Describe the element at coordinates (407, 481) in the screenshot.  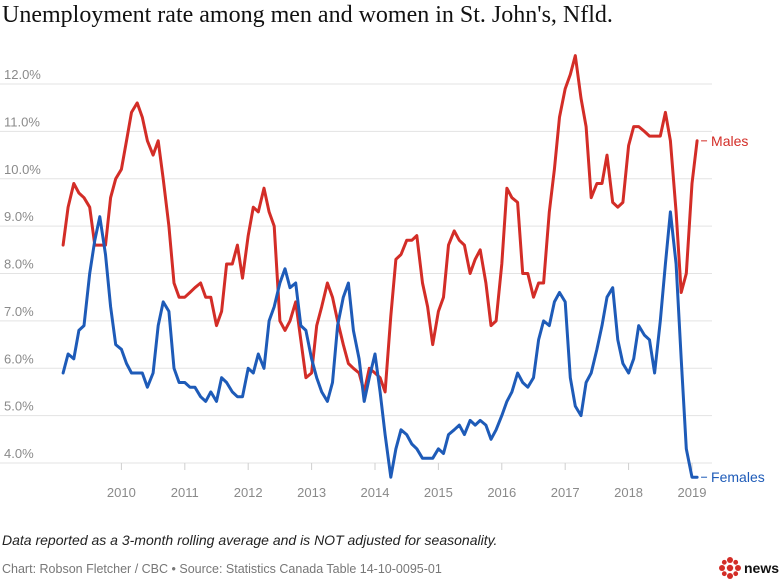
I see `x-axis-ticks: 2010 2011 2012 2013 2014 2015 2016 2017 2018 2019` at that location.